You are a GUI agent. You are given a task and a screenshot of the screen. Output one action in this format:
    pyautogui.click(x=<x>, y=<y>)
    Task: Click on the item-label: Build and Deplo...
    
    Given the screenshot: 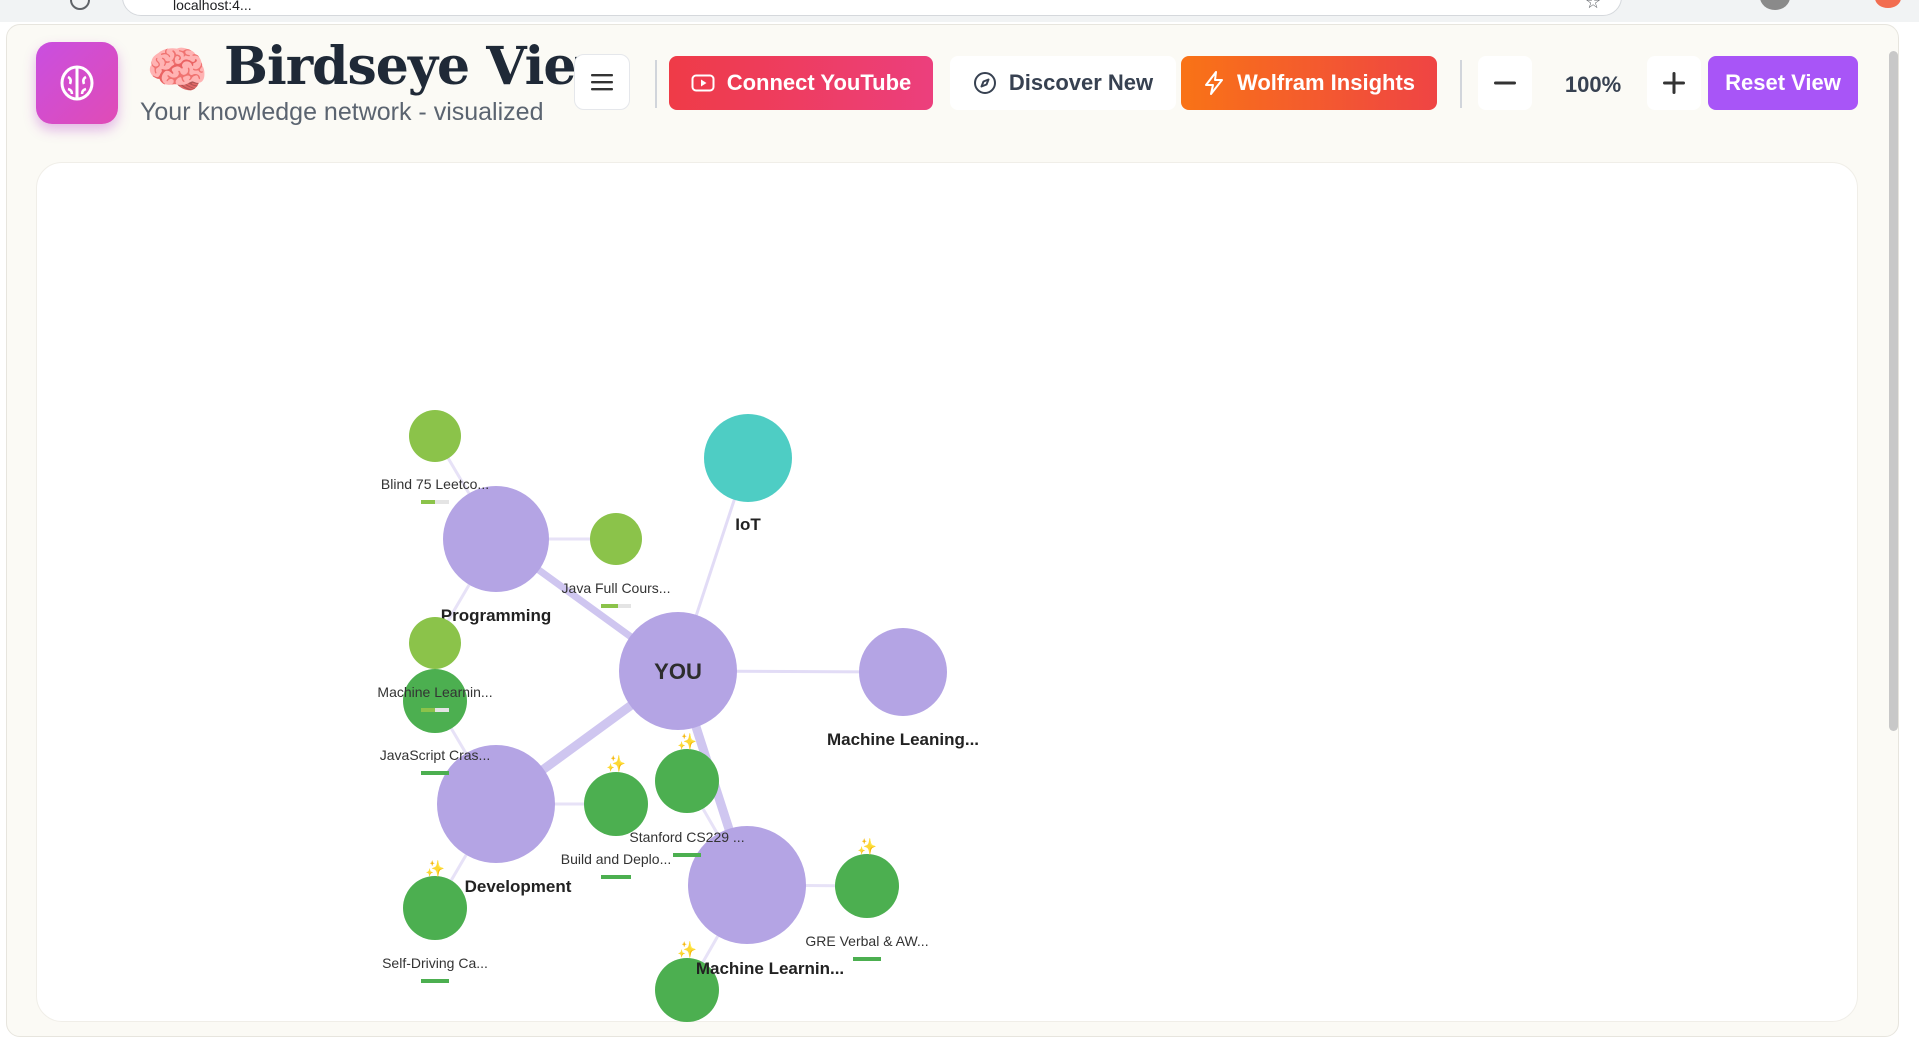 What is the action you would take?
    pyautogui.click(x=616, y=859)
    